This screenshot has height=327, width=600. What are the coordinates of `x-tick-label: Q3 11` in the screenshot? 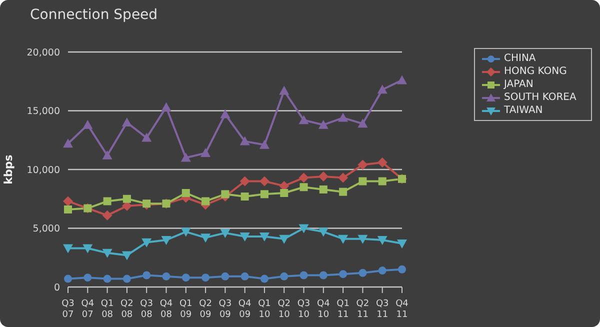 It's located at (382, 309).